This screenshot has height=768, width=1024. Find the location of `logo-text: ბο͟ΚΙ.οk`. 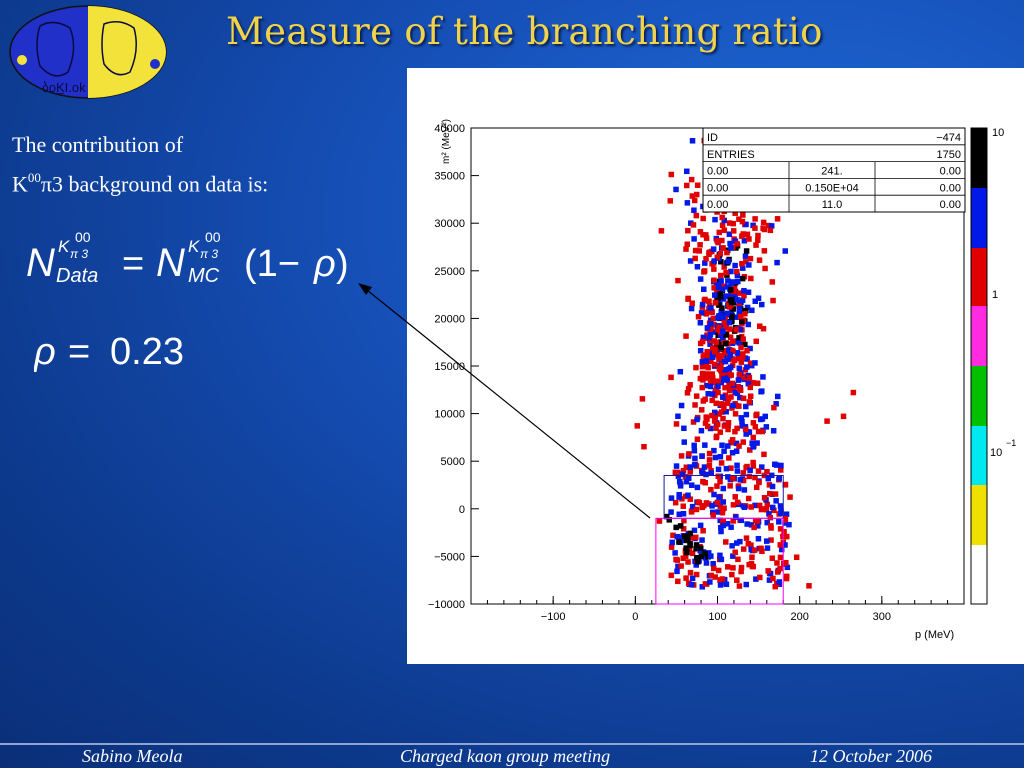

logo-text: ბο͟ΚΙ.οk is located at coordinates (64, 87).